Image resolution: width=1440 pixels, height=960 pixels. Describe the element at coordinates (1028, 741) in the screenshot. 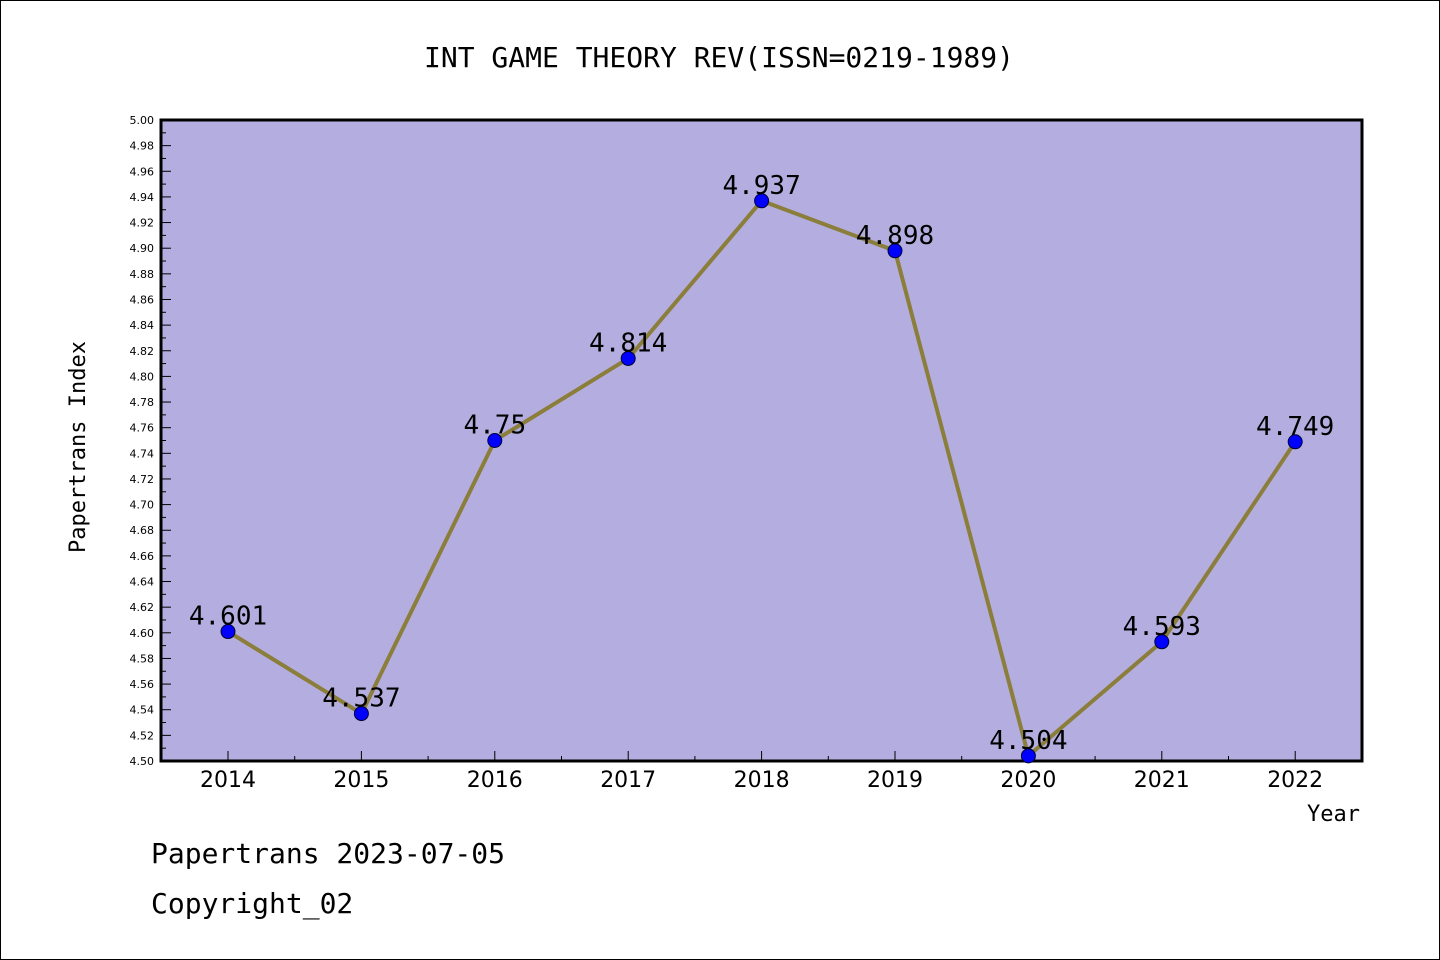

I see `data-label: 4.504` at that location.